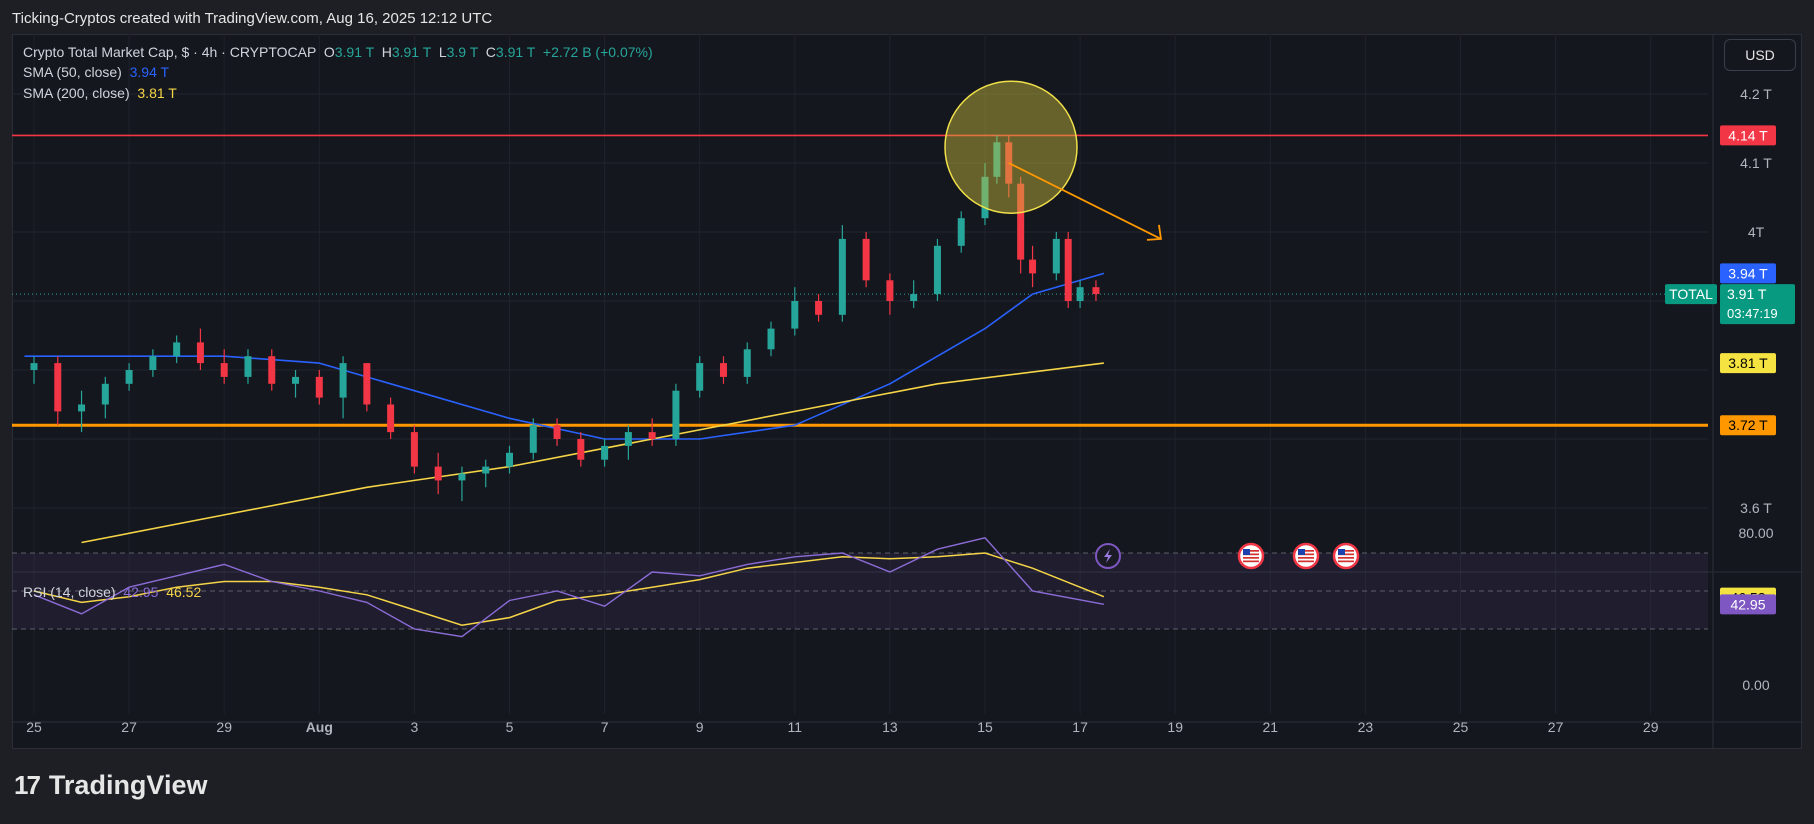  What do you see at coordinates (1748, 425) in the screenshot?
I see `price-tag-text: 3.72 T` at bounding box center [1748, 425].